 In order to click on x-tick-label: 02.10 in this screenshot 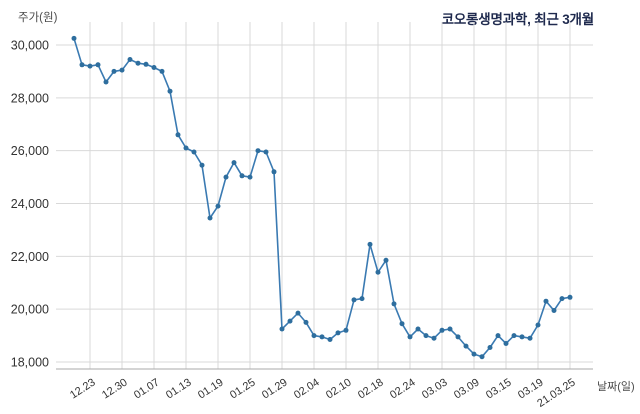, I will do `click(339, 388)`.